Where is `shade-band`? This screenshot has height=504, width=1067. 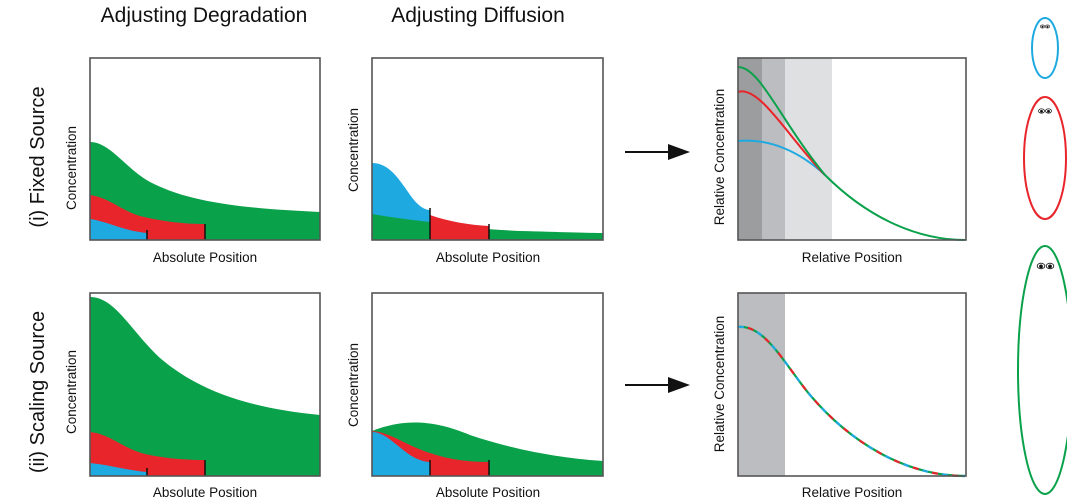 shade-band is located at coordinates (761, 384).